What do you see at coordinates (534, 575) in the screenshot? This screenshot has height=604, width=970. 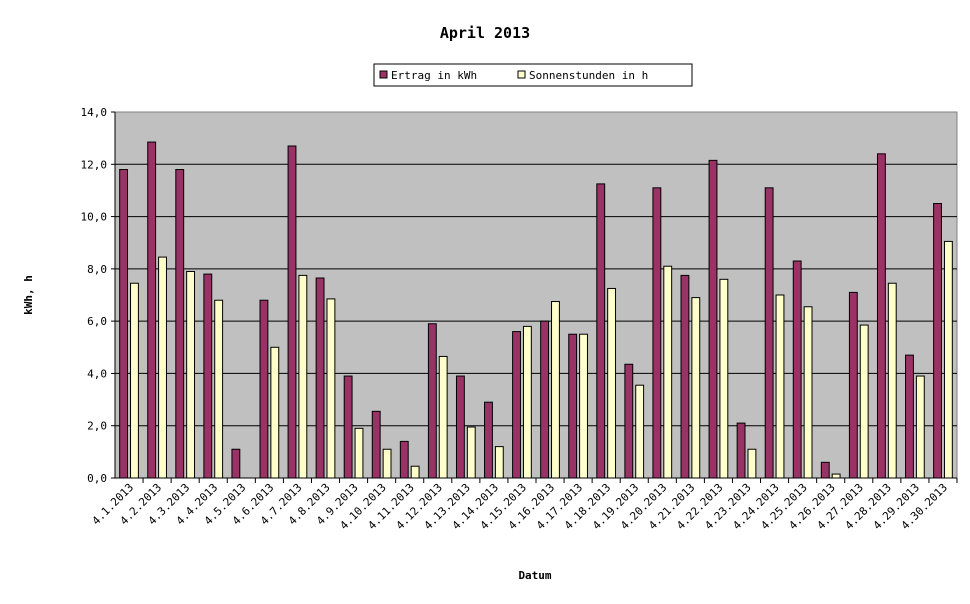 I see `x-axis-title: Datum` at bounding box center [534, 575].